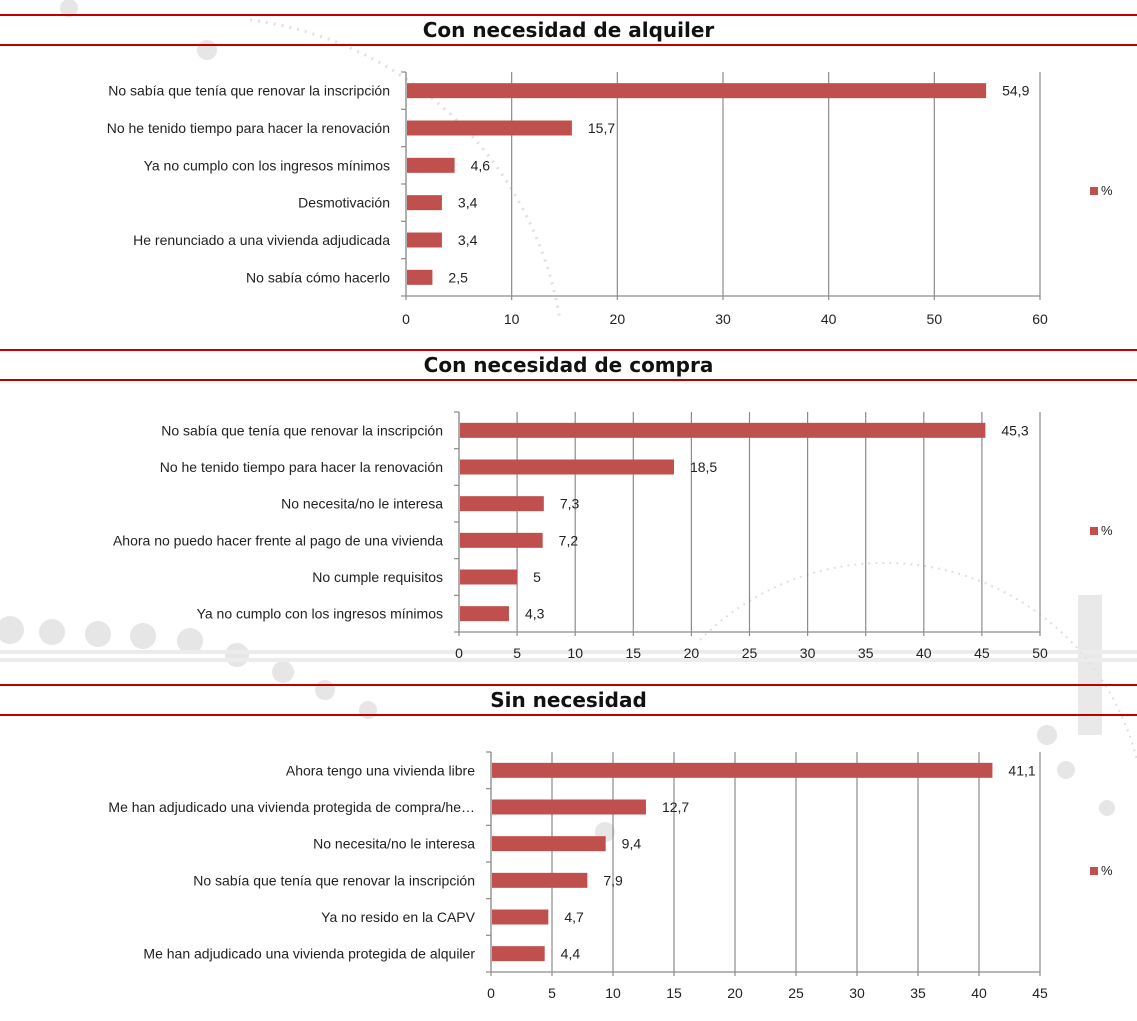  What do you see at coordinates (570, 504) in the screenshot?
I see `data-label: 7,3` at bounding box center [570, 504].